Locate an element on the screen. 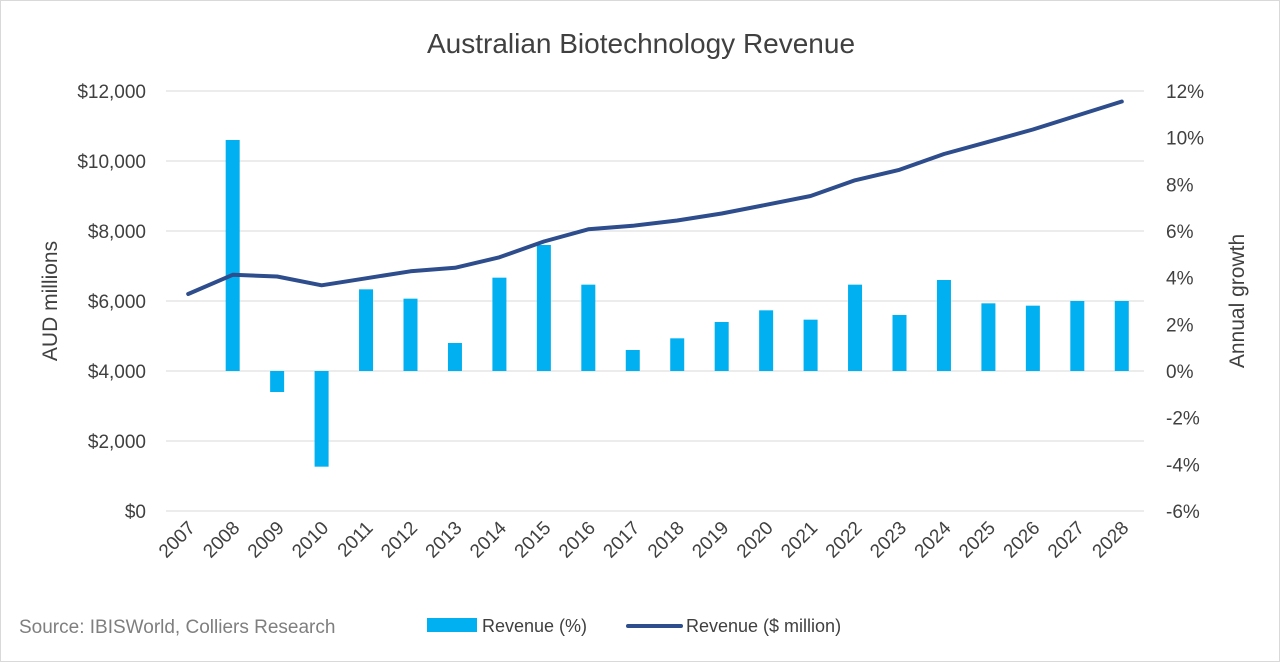 The height and width of the screenshot is (662, 1280). bar-2027 is located at coordinates (1077, 336).